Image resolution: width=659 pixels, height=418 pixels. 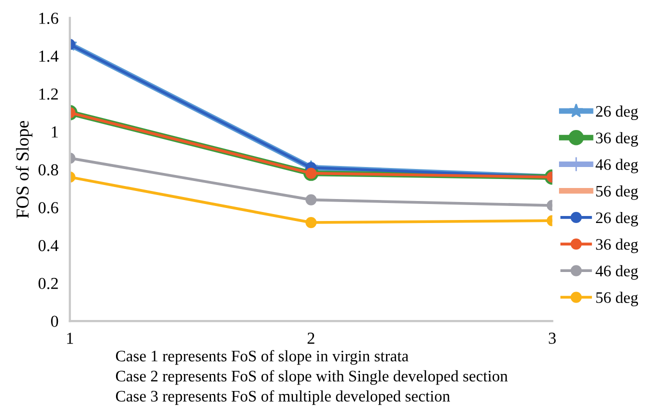 What do you see at coordinates (54, 321) in the screenshot?
I see `y-tick-label: 0` at bounding box center [54, 321].